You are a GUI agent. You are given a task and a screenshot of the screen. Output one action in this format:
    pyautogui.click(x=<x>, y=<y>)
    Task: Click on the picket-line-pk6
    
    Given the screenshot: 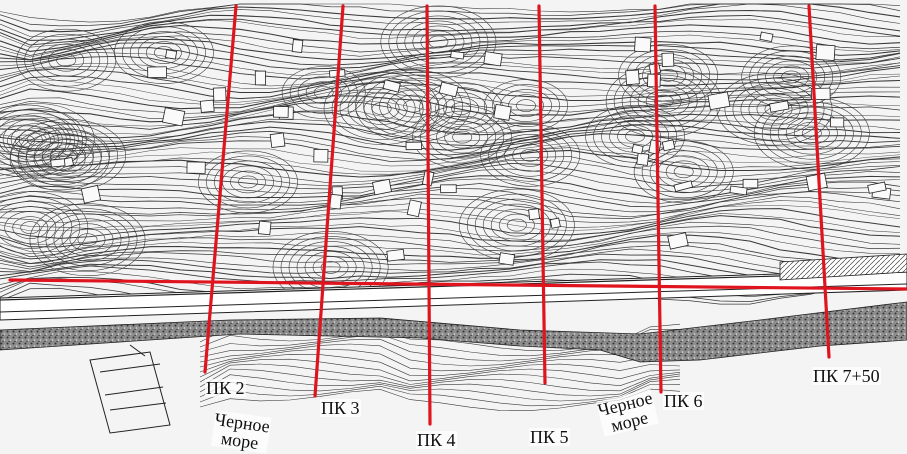 What is the action you would take?
    pyautogui.click(x=658, y=199)
    